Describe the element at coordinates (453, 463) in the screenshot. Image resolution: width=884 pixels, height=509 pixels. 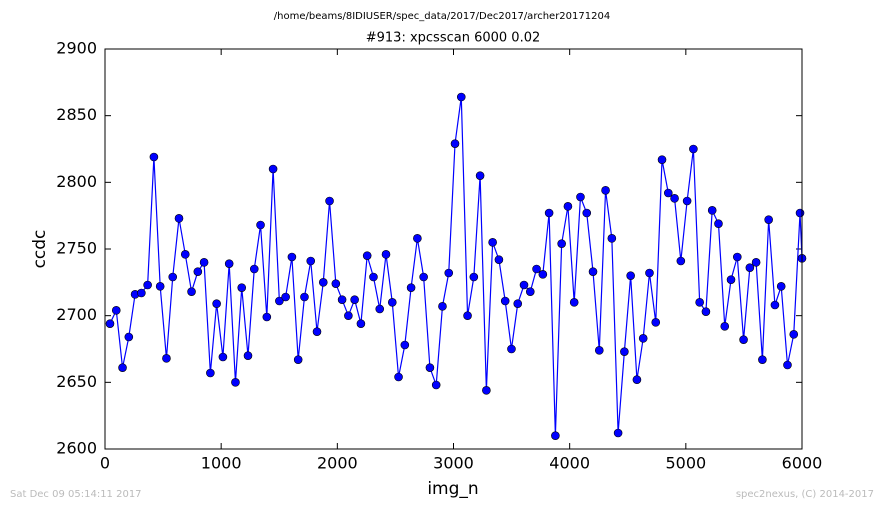
I see `x-tick-label: 3000` at that location.